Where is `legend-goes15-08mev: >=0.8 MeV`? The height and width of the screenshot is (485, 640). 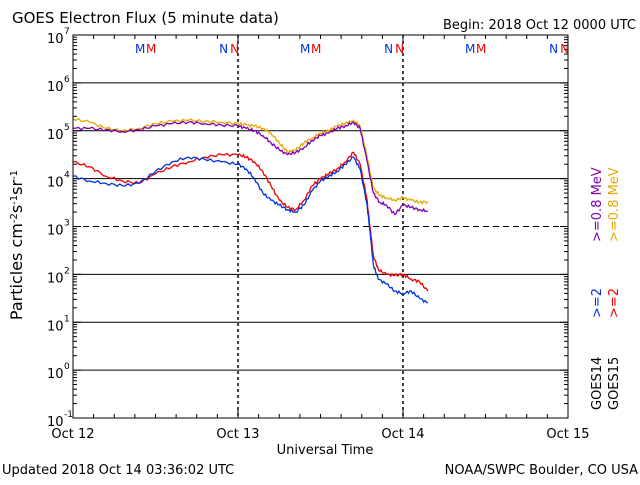 legend-goes15-08mev: >=0.8 MeV is located at coordinates (614, 204).